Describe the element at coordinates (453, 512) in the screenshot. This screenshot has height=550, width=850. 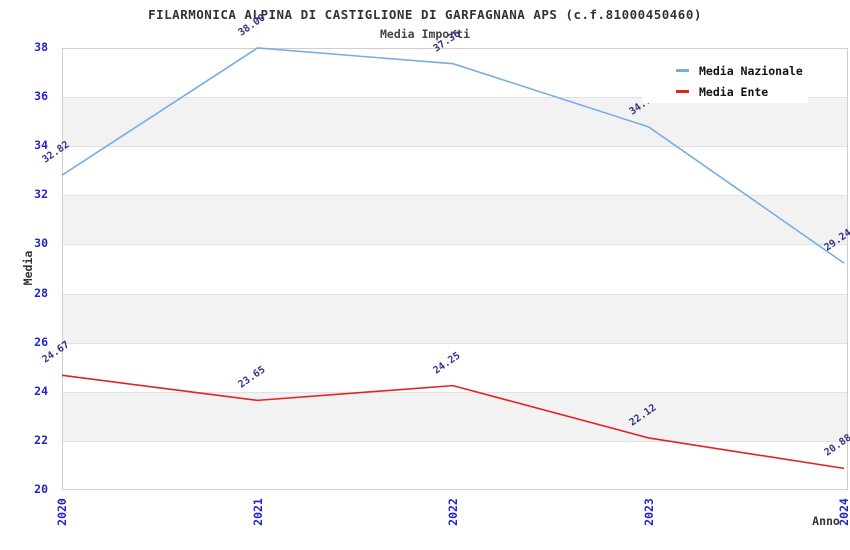
I see `x-tick-label: 2022` at that location.